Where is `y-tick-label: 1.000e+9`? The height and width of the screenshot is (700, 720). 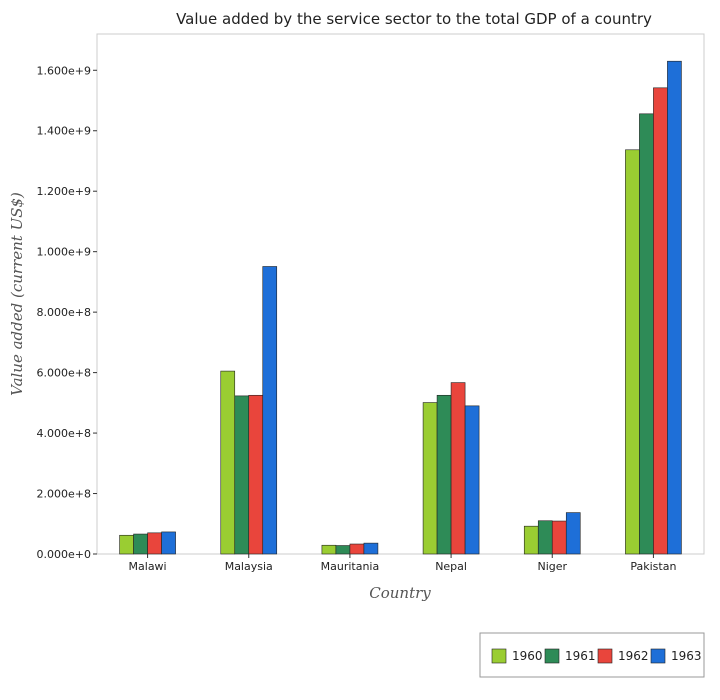 y-tick-label: 1.000e+9 is located at coordinates (64, 252).